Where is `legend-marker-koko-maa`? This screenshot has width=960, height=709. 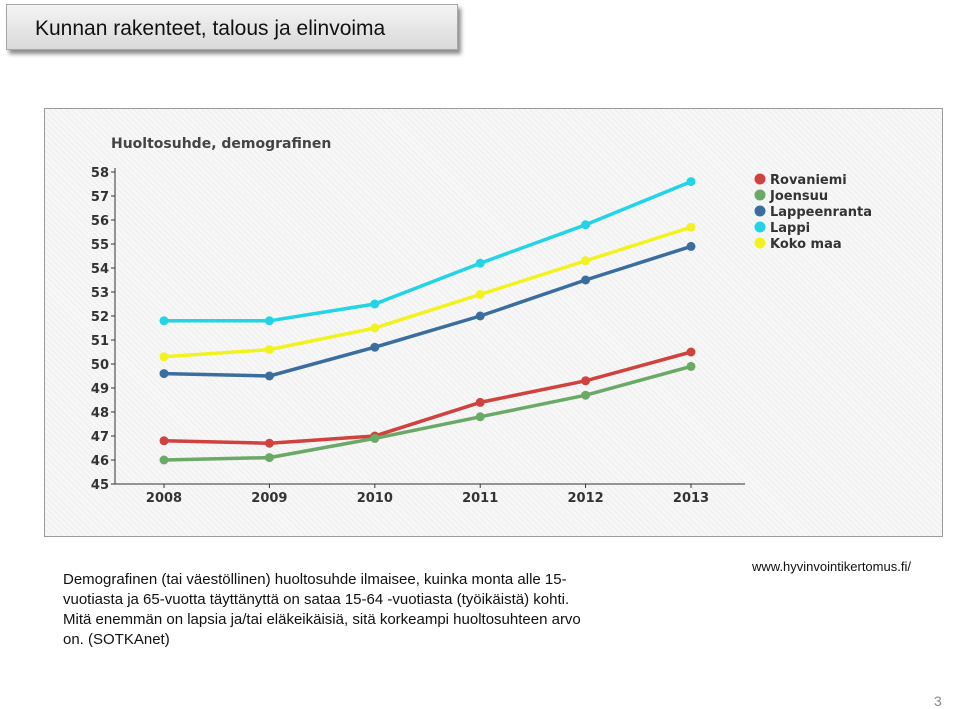 legend-marker-koko-maa is located at coordinates (760, 243).